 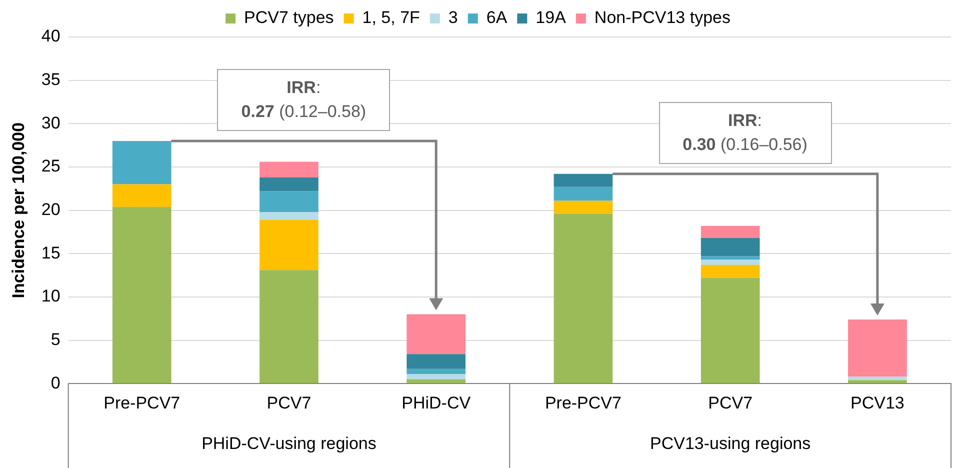 What do you see at coordinates (50, 296) in the screenshot?
I see `y-tick-label: 10` at bounding box center [50, 296].